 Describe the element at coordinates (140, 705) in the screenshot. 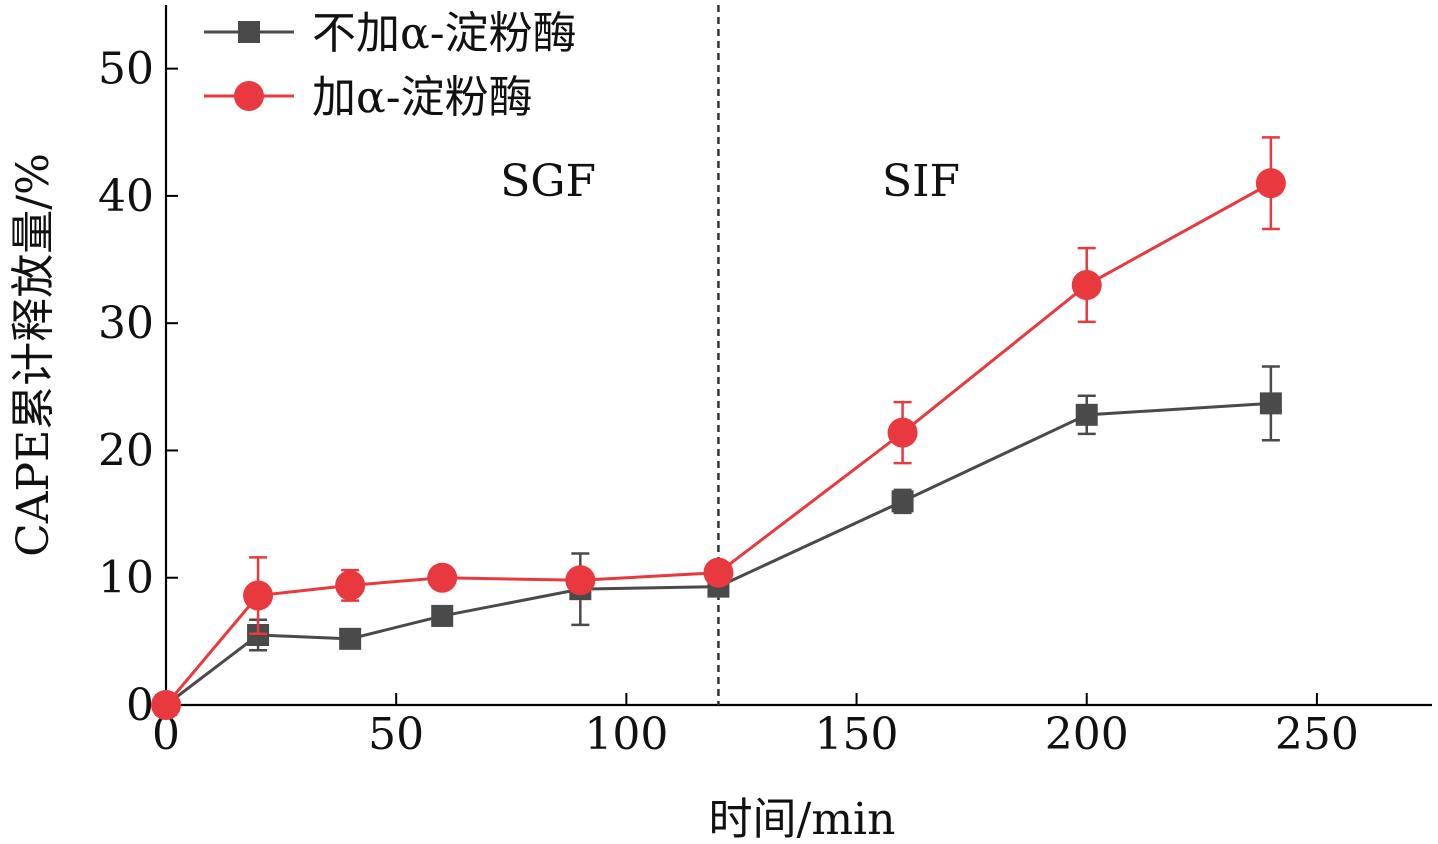

I see `y-tick-label: 0` at that location.